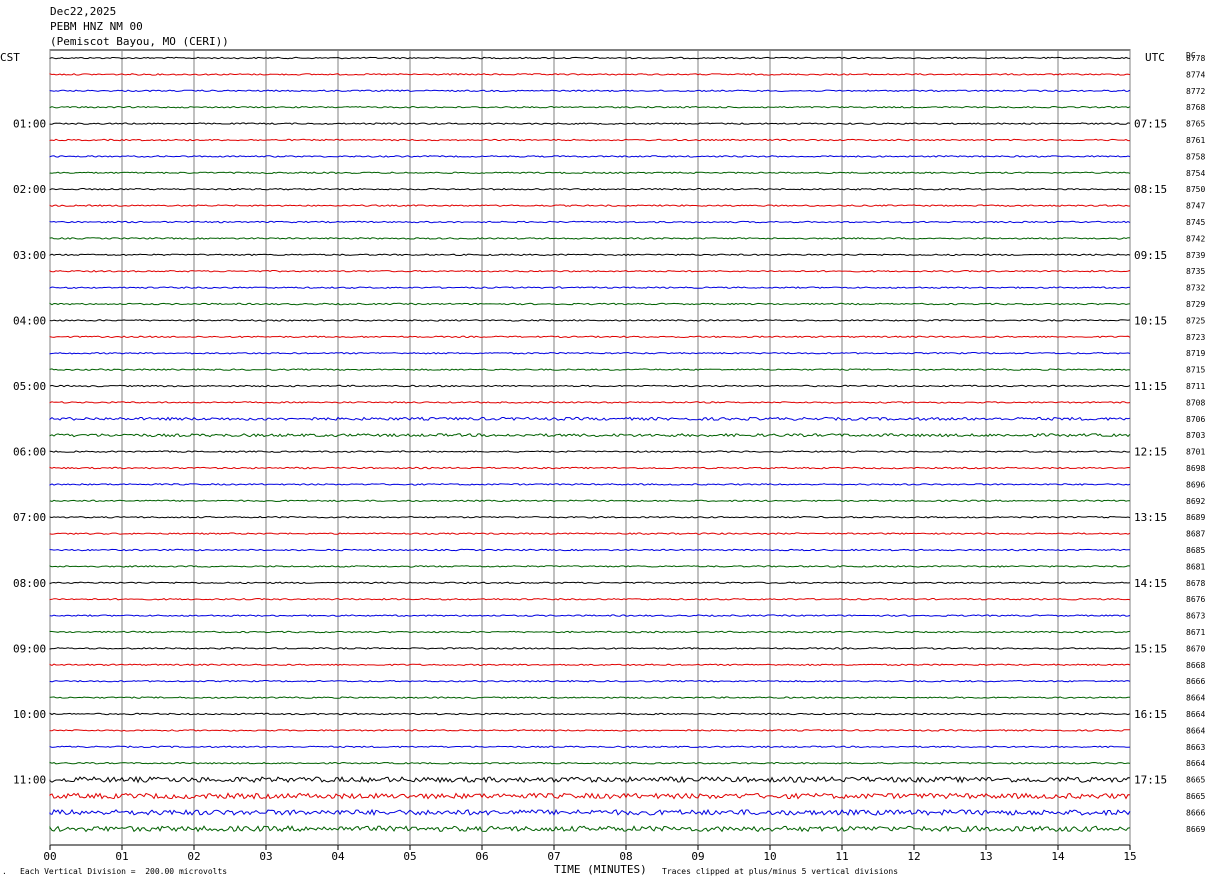  What do you see at coordinates (29, 780) in the screenshot?
I see `left-hour-label: 11:00` at bounding box center [29, 780].